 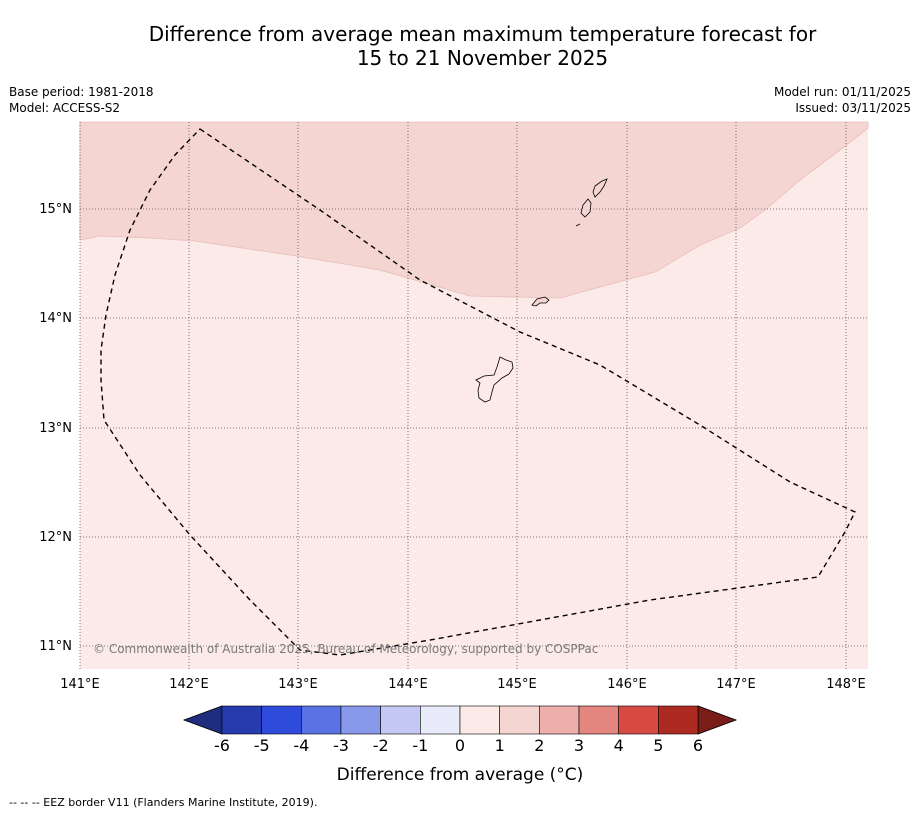 What do you see at coordinates (262, 745) in the screenshot?
I see `colorbar-tick-label: -5` at bounding box center [262, 745].